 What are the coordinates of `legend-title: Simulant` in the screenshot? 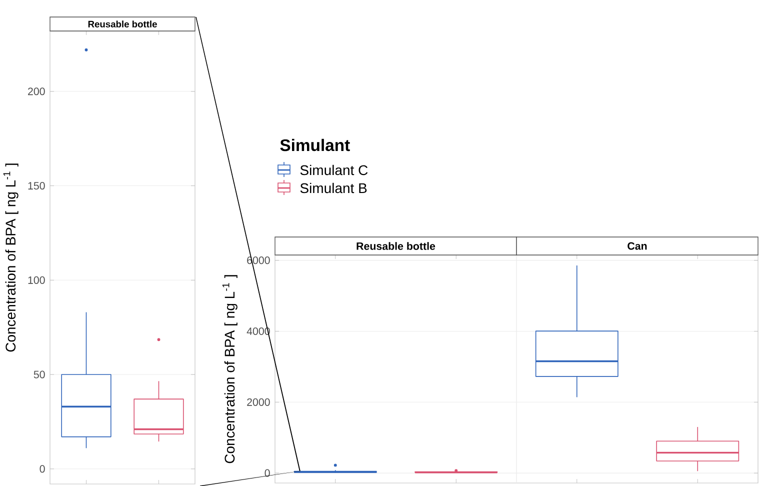 It's located at (315, 145).